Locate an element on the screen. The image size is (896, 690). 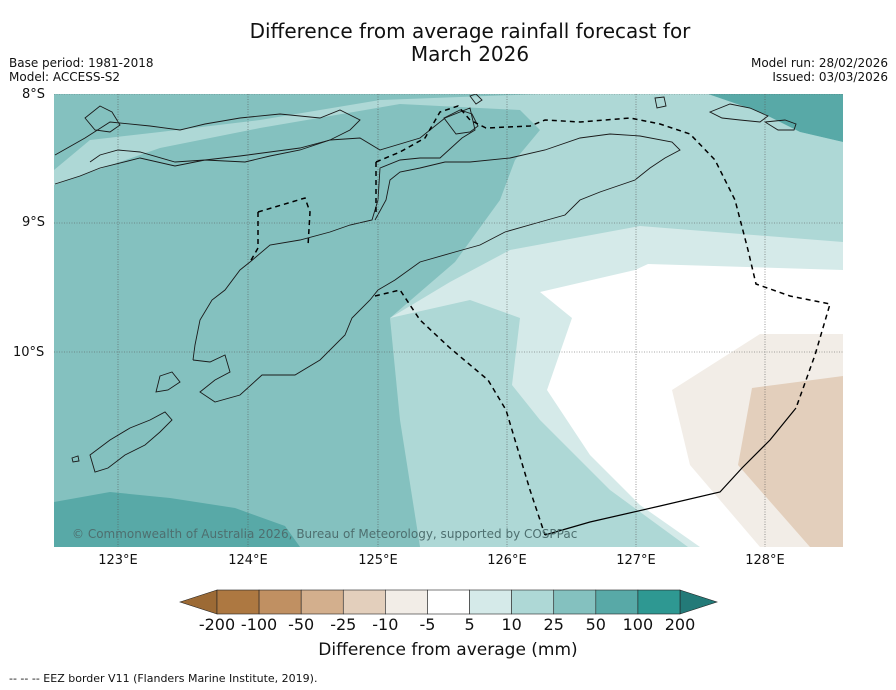
colorbar is located at coordinates (448, 602).